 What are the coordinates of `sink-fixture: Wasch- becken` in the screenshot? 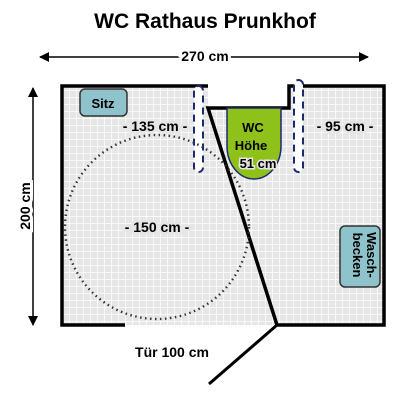 It's located at (360, 256).